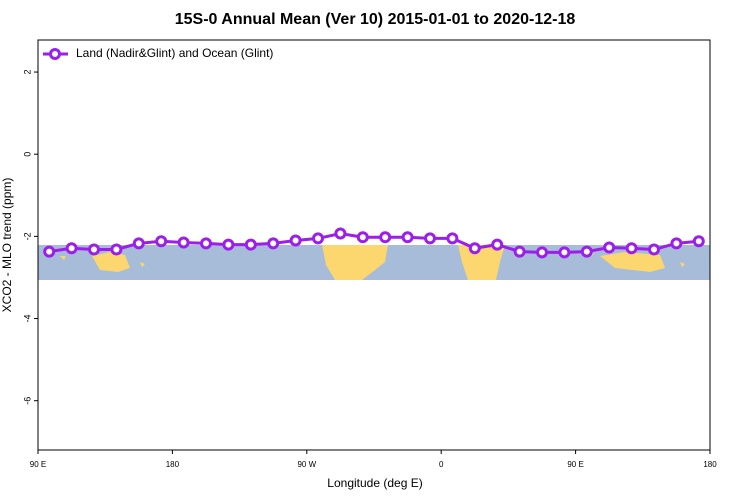  What do you see at coordinates (27, 401) in the screenshot?
I see `y-tick-label: -6` at bounding box center [27, 401].